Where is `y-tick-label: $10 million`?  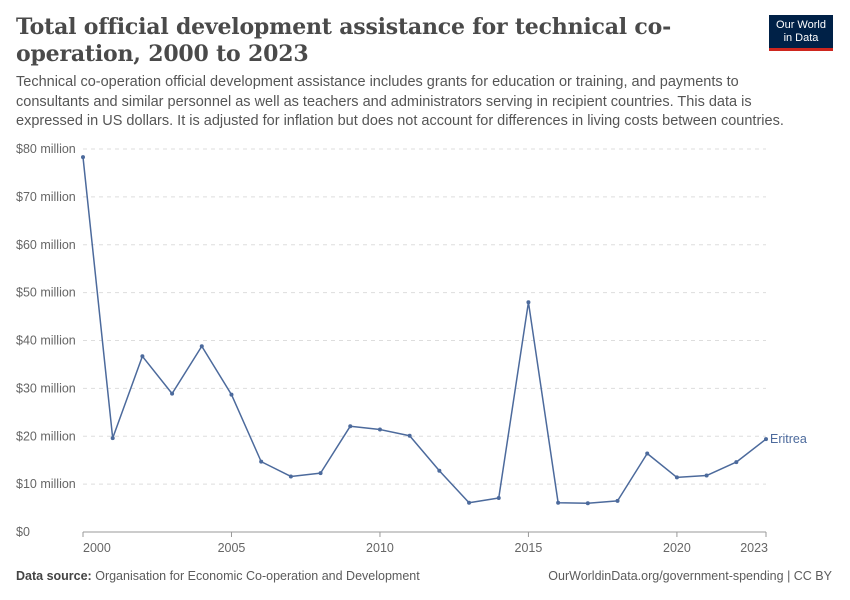
y-tick-label: $10 million is located at coordinates (46, 484).